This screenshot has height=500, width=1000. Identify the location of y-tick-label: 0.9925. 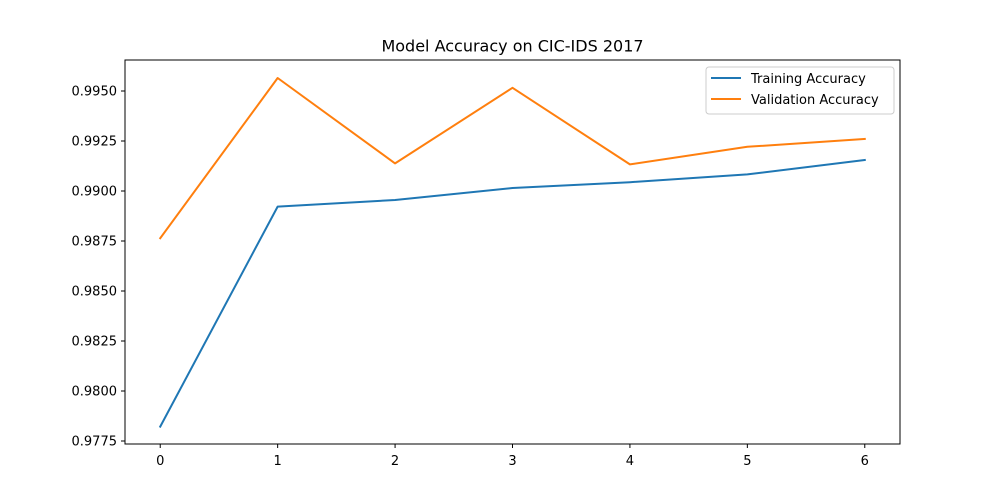
(95, 142).